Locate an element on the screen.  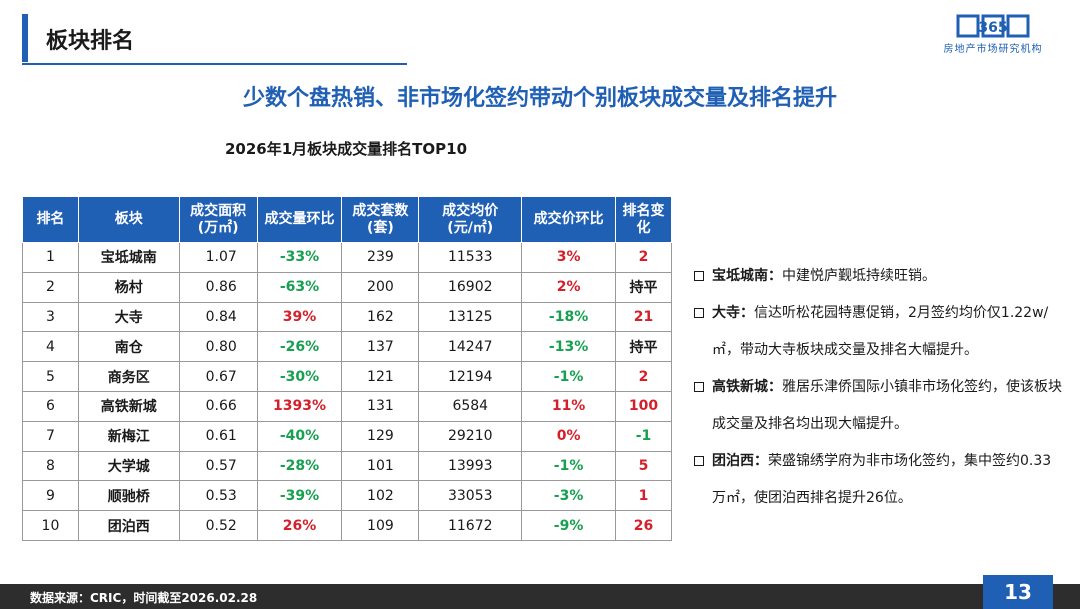
table-row: 3 大寺 0.84 39% 162 13125 -18% 21 is located at coordinates (347, 317).